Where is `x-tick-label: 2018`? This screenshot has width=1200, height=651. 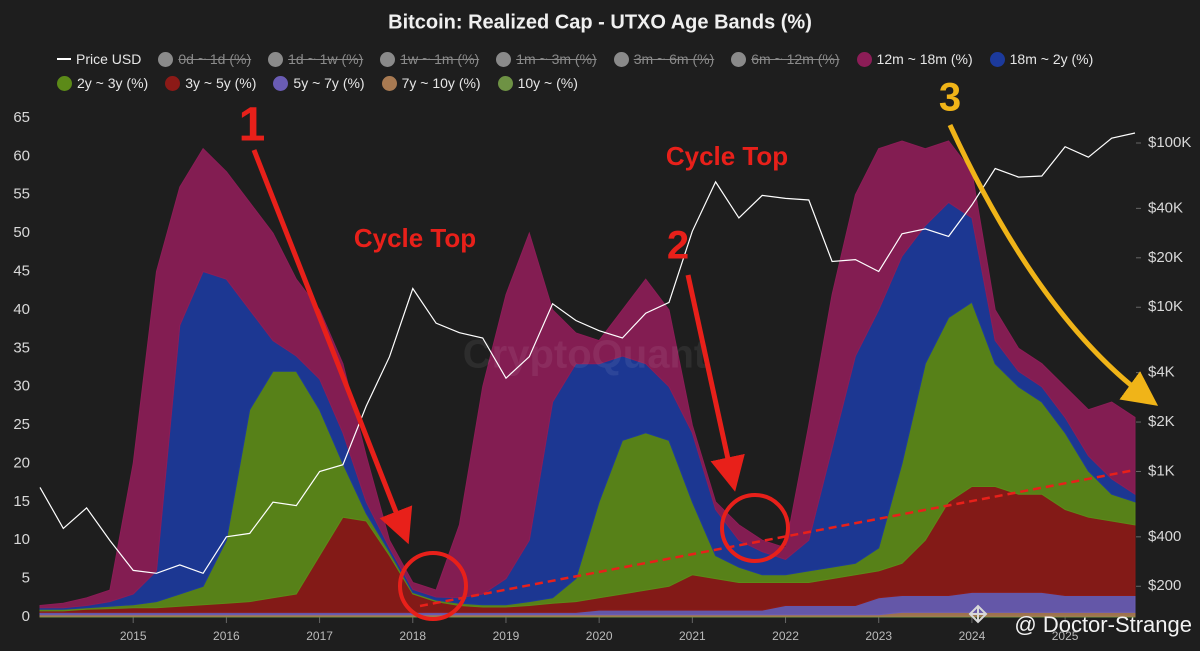
x-tick-label: 2018 is located at coordinates (412, 636).